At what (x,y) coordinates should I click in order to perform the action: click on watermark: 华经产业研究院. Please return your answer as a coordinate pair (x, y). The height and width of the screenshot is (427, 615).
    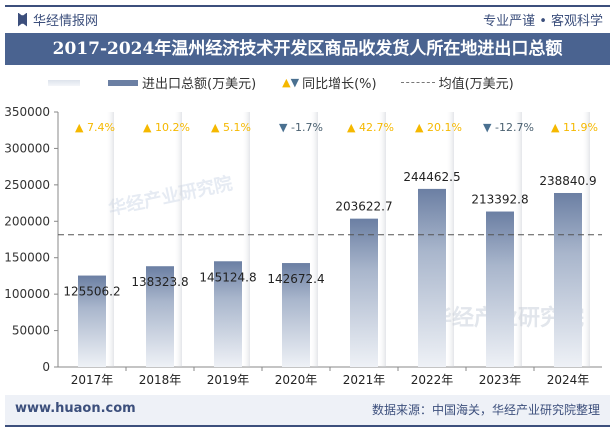
    Looking at the image, I should click on (170, 196).